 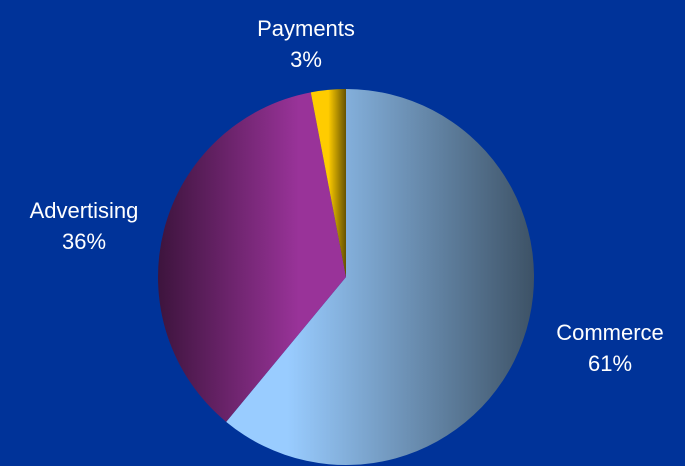 What do you see at coordinates (328, 183) in the screenshot?
I see `pie-slice` at bounding box center [328, 183].